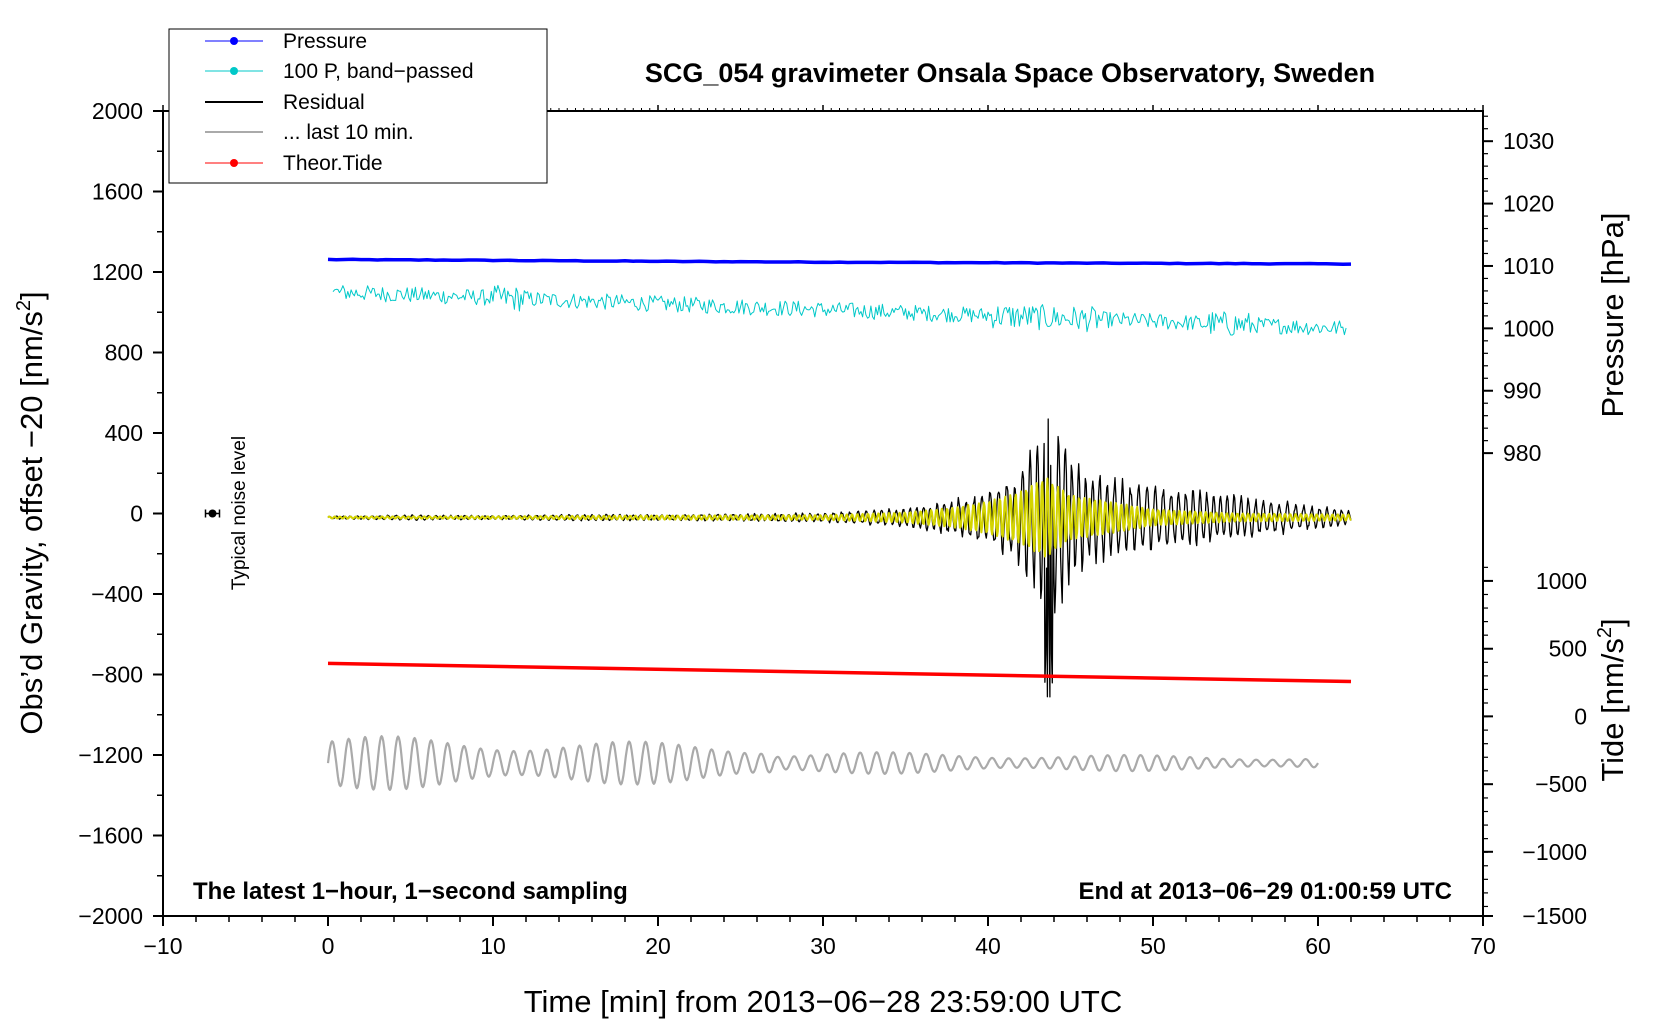 This screenshot has width=1660, height=1020. I want to click on legend-entry-pressure: Pressure, so click(286, 41).